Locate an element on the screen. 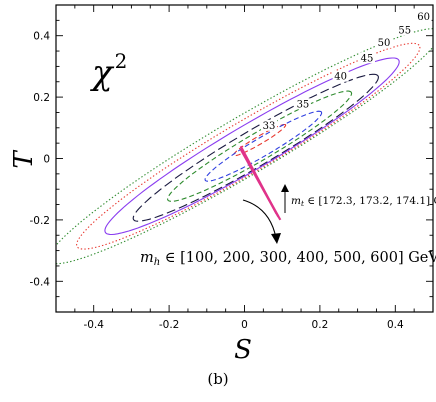  svg-text: mt ∈ [172.3, 173.2, 174.1] GeV is located at coordinates (363, 201).